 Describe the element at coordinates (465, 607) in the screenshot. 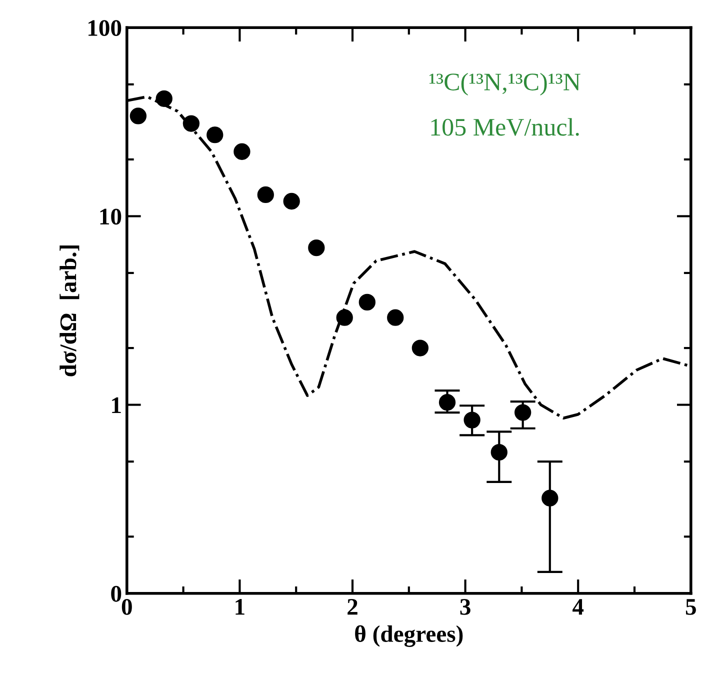

I see `x-tick-label: 3` at that location.